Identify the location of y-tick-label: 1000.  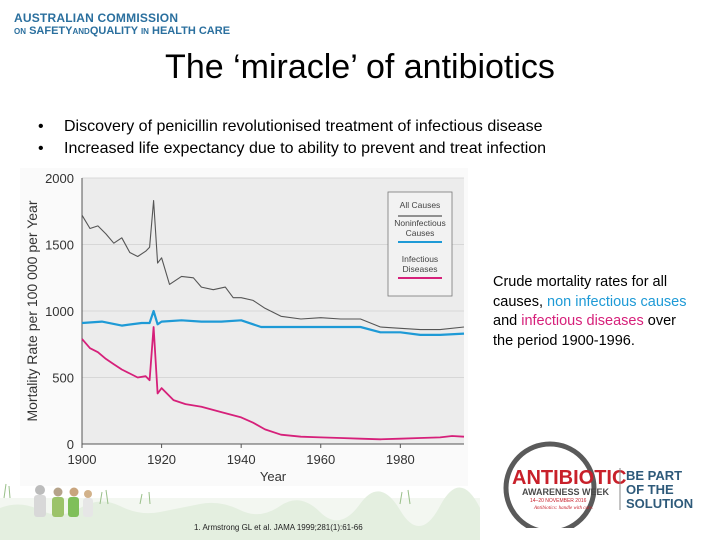
(59, 311).